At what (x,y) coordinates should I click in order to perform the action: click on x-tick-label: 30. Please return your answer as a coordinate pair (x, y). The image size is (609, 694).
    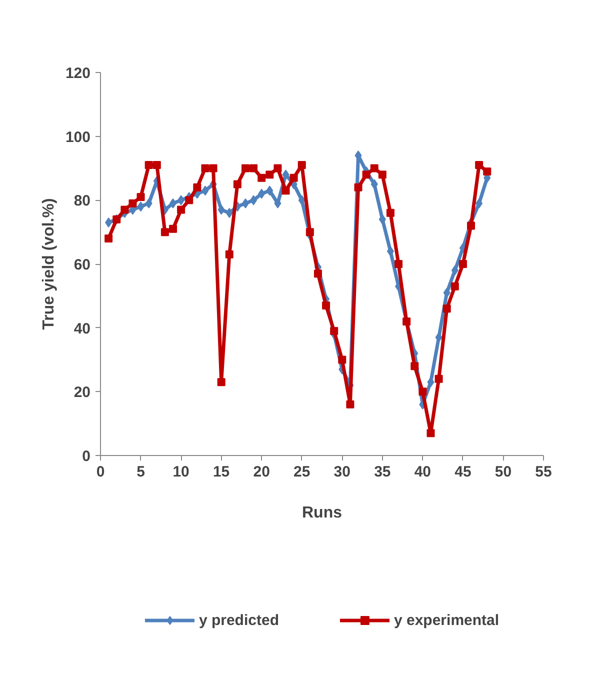
    Looking at the image, I should click on (342, 472).